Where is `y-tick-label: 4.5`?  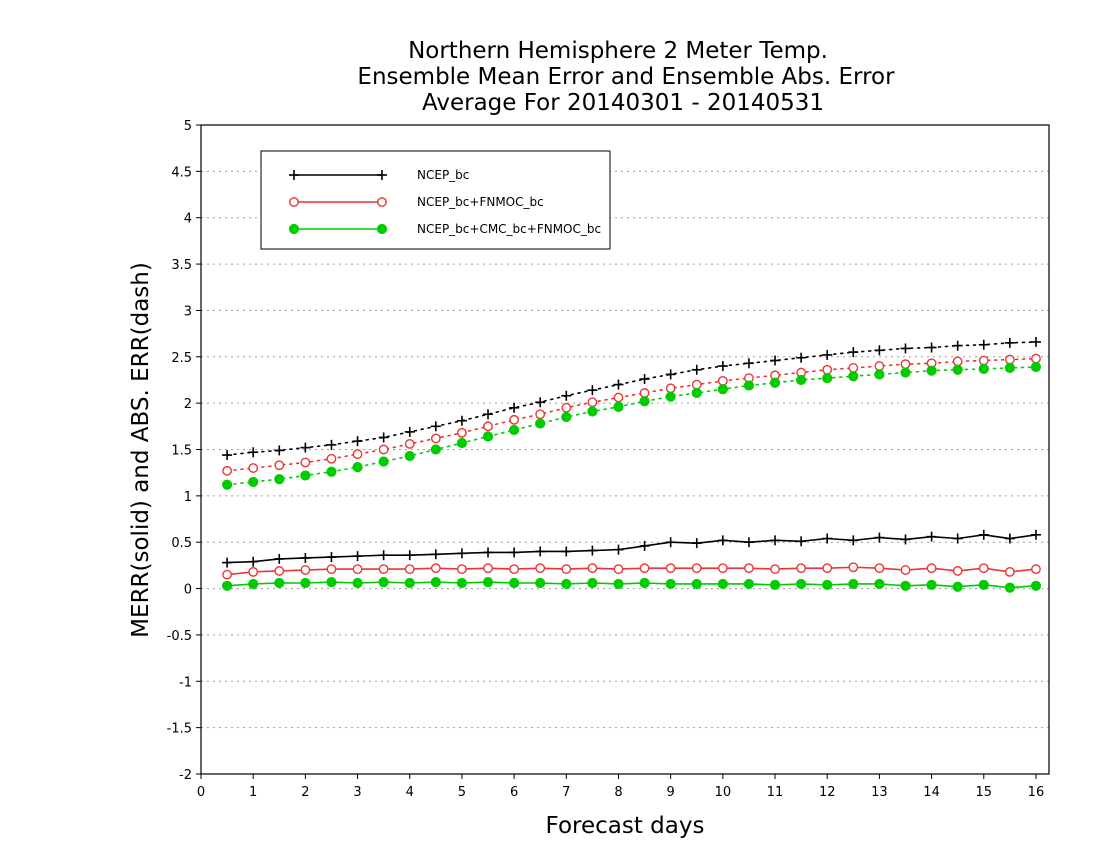
y-tick-label: 4.5 is located at coordinates (181, 172).